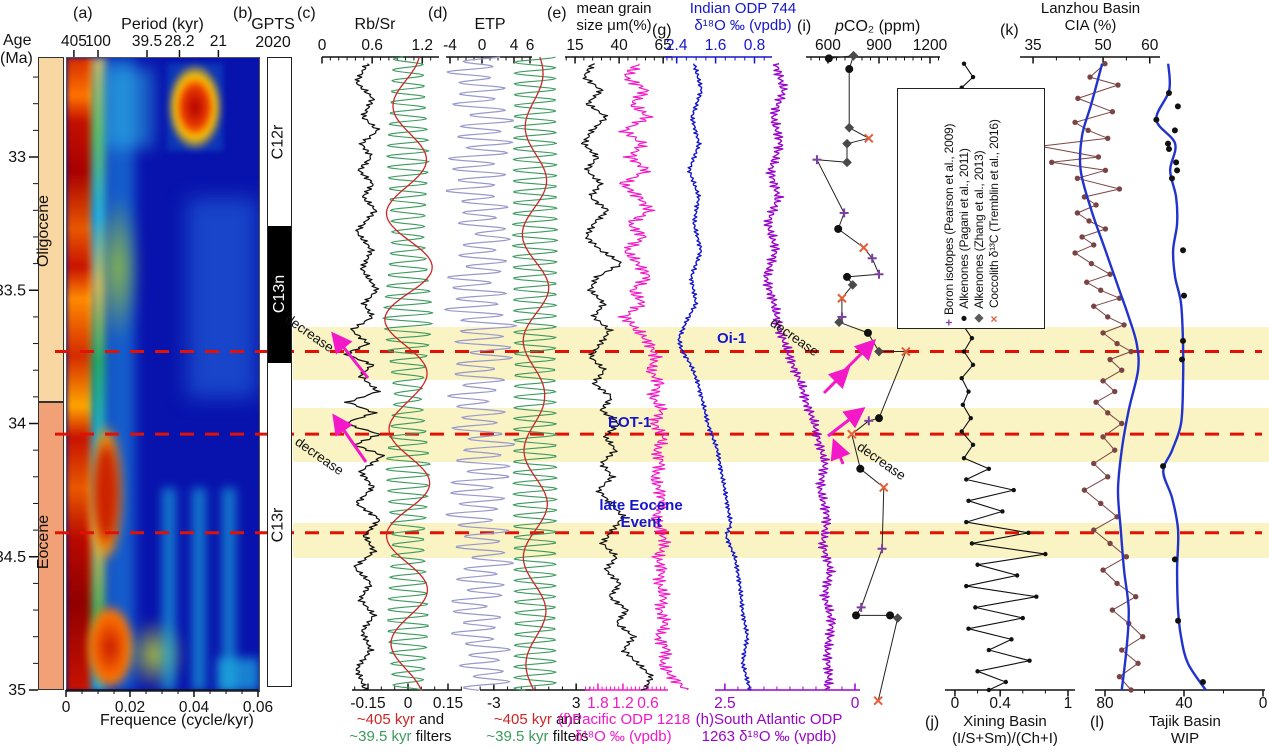  Describe the element at coordinates (663, 45) in the screenshot. I see `svg-text: 65` at that location.